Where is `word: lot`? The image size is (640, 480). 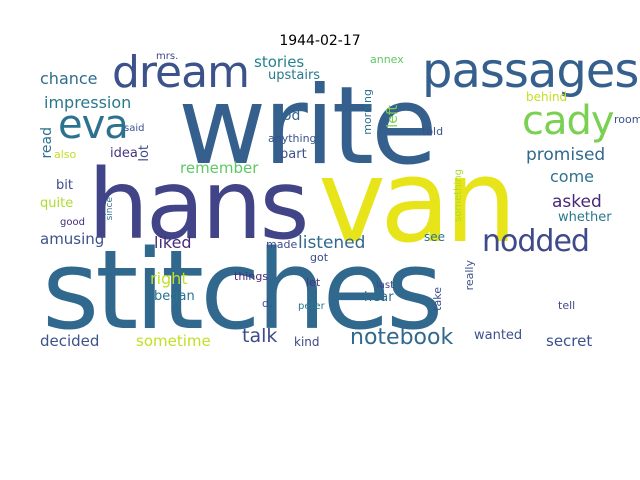 word: lot is located at coordinates (144, 153).